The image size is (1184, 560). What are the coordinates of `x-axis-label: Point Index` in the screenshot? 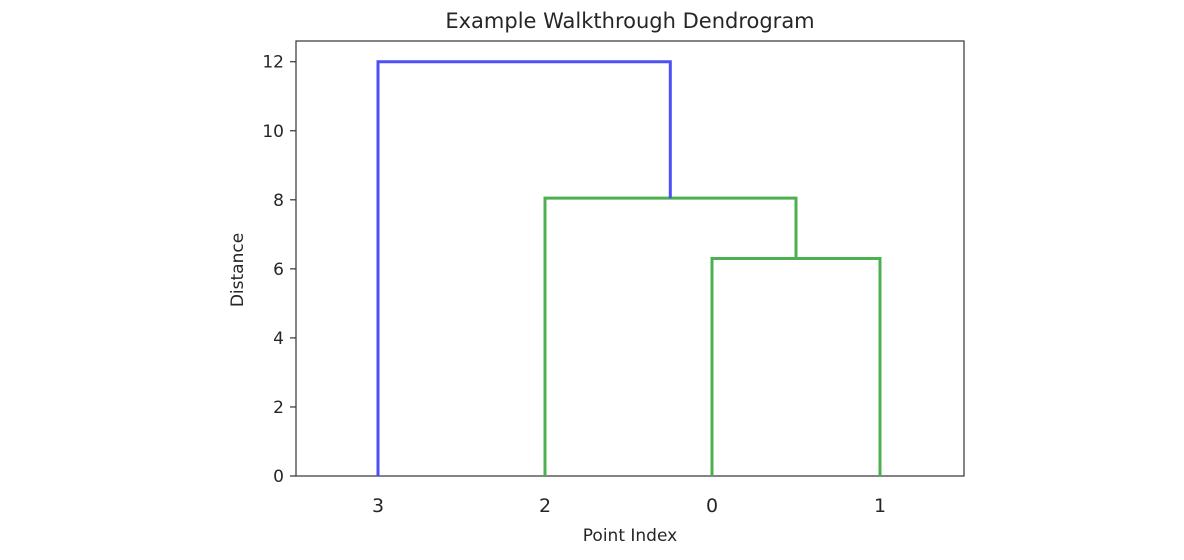 It's located at (630, 536).